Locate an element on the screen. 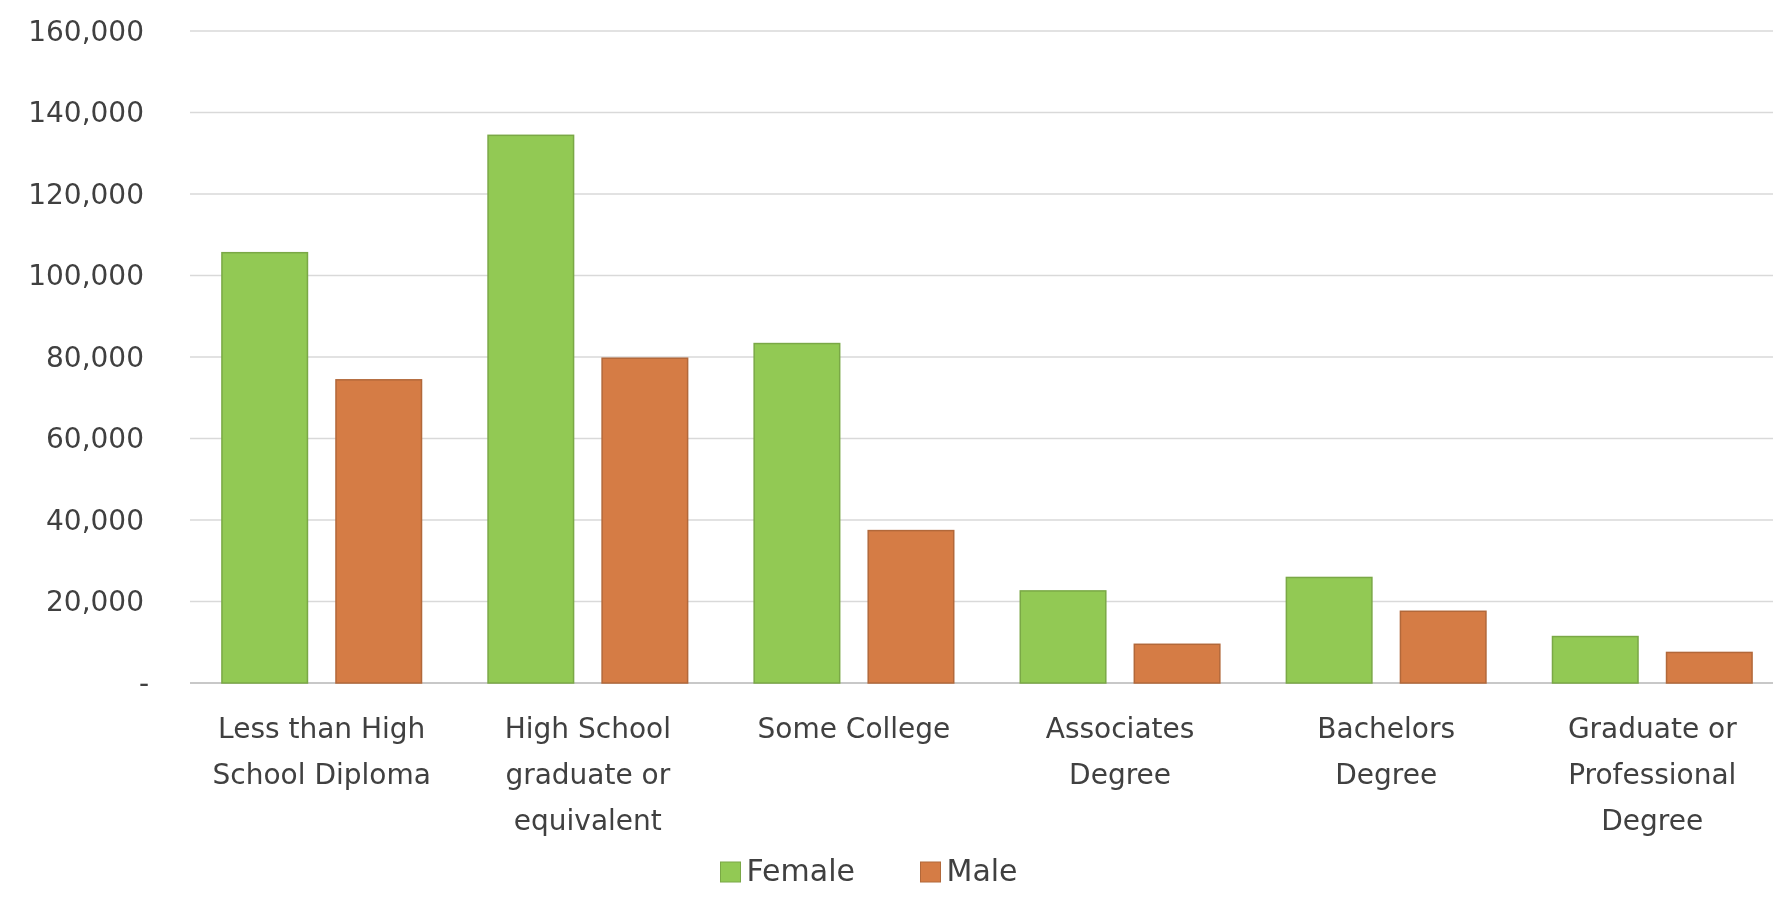 The width and height of the screenshot is (1781, 903). x-tick-label: Bachelors Degree is located at coordinates (1386, 751).